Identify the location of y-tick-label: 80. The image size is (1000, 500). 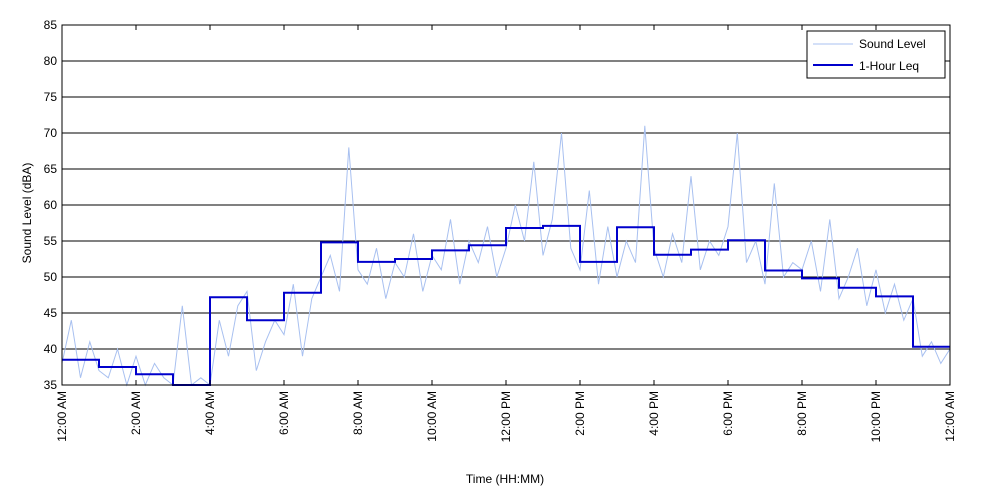
(51, 61).